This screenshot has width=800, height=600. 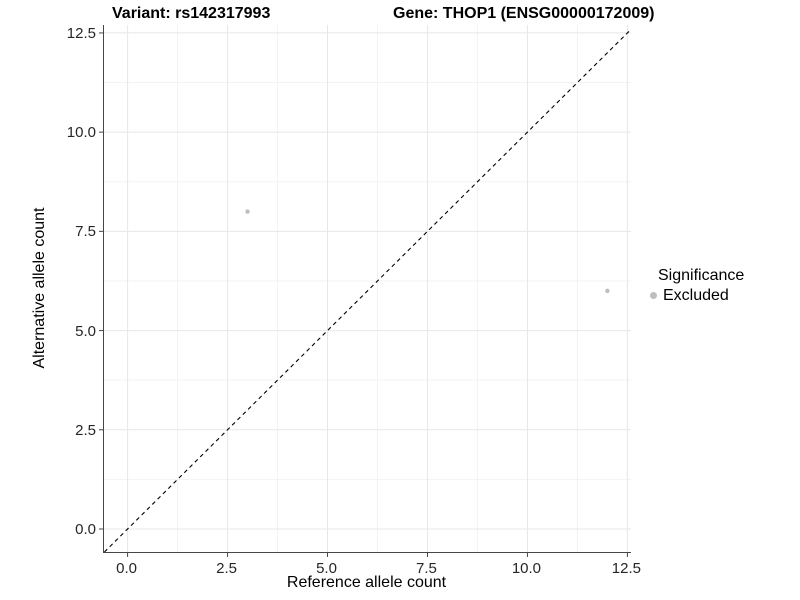 I want to click on x-tick-label: 2.5, so click(x=226, y=568).